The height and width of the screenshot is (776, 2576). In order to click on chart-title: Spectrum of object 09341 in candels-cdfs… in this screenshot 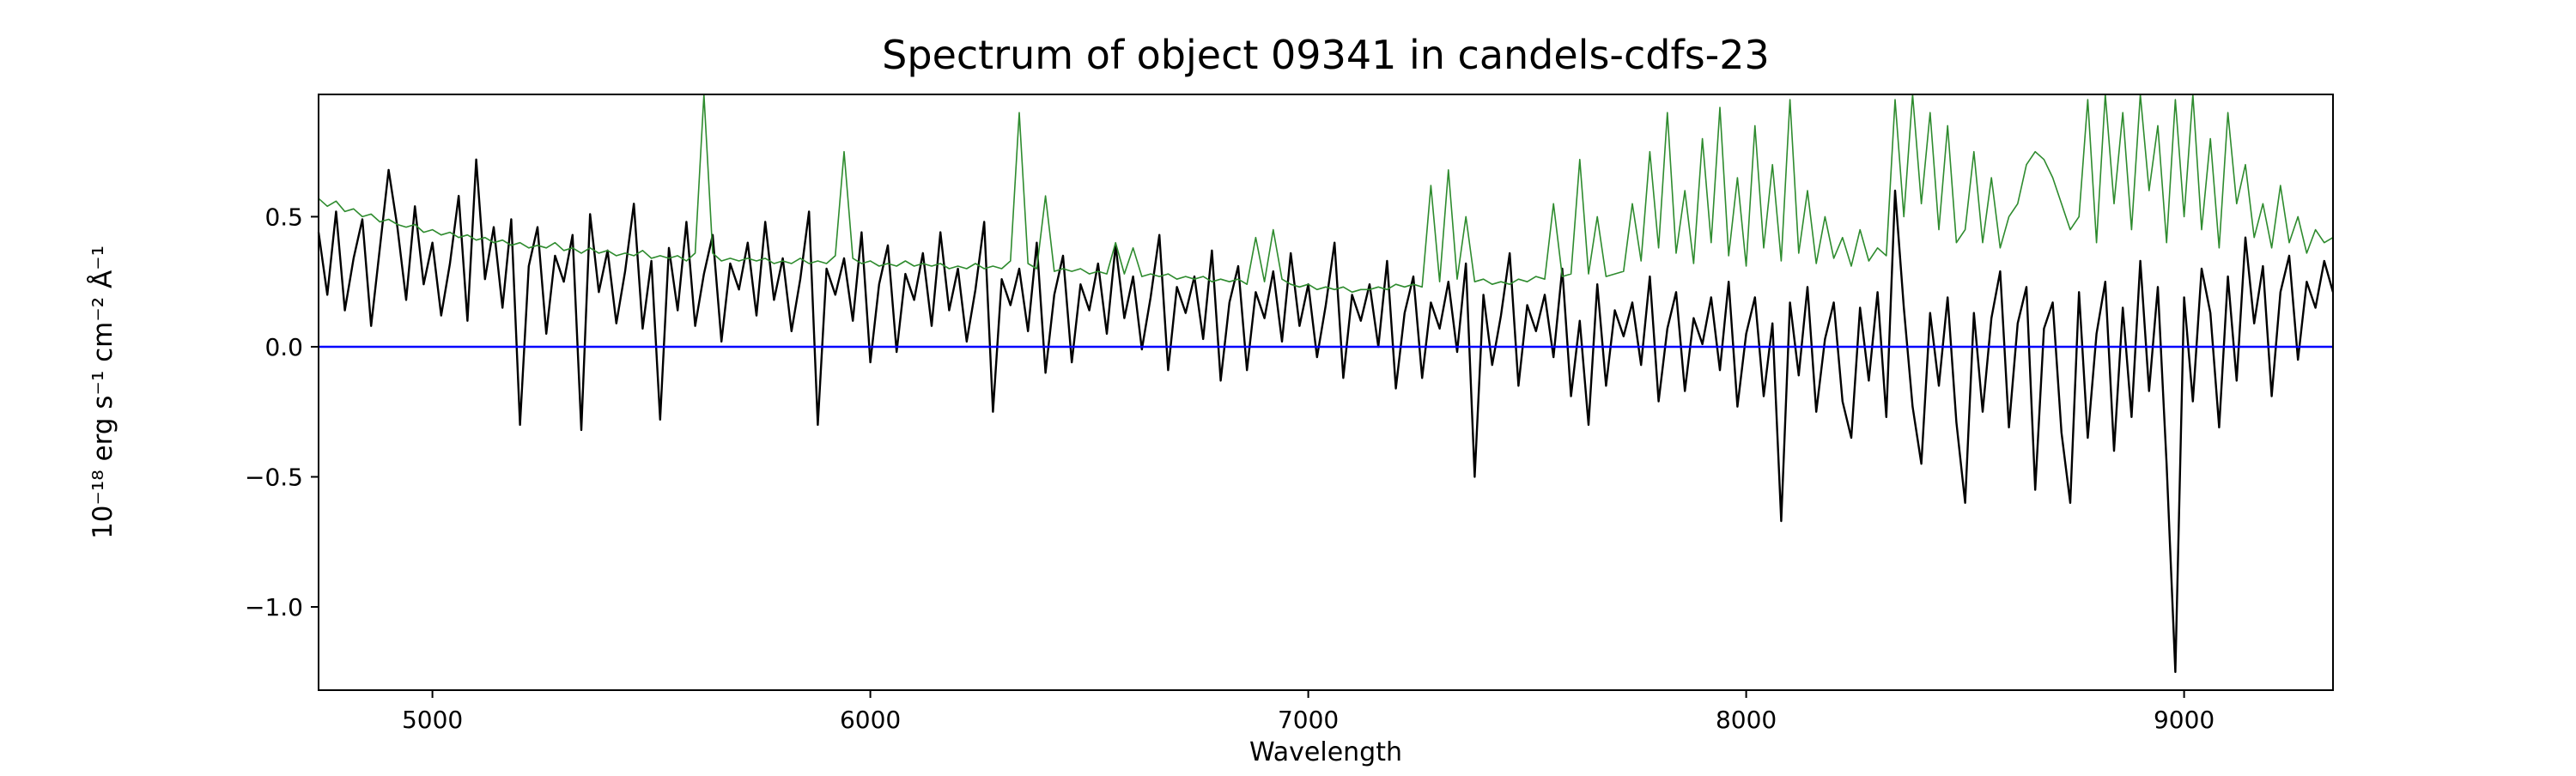, I will do `click(1326, 55)`.